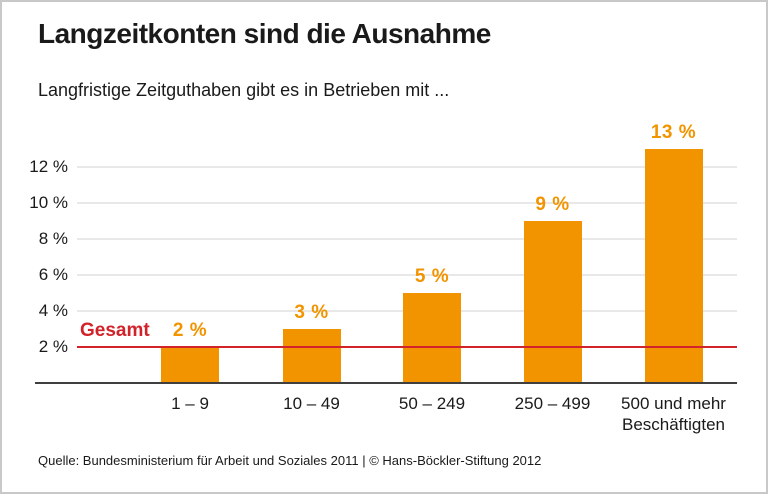  What do you see at coordinates (432, 276) in the screenshot?
I see `bar-value-label: 5 %` at bounding box center [432, 276].